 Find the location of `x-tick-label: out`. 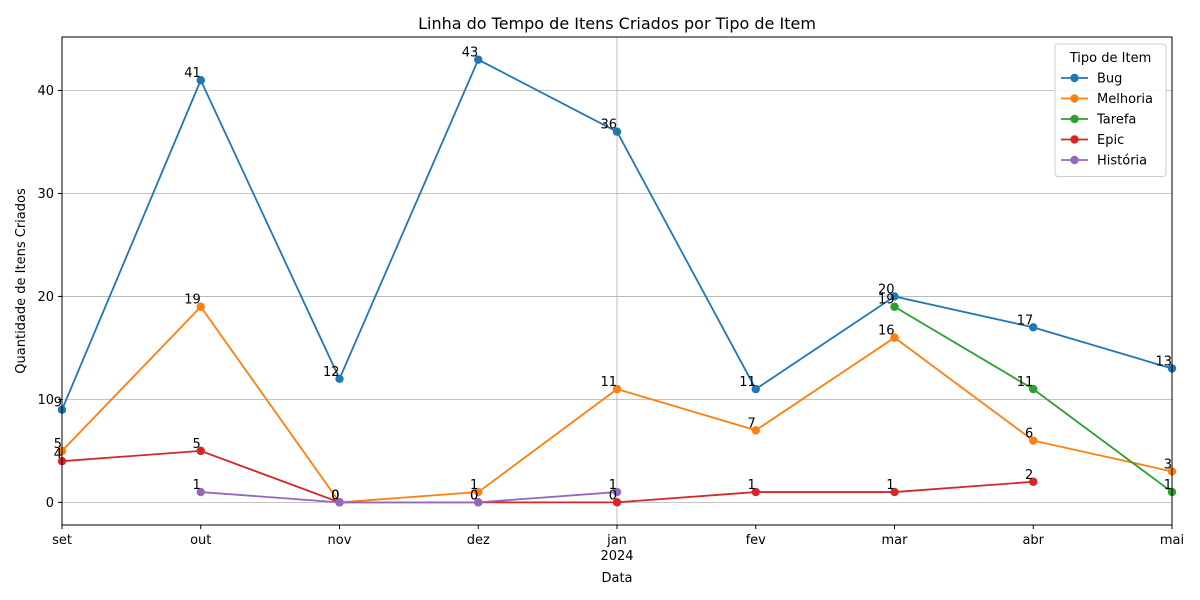

x-tick-label: out is located at coordinates (200, 540).